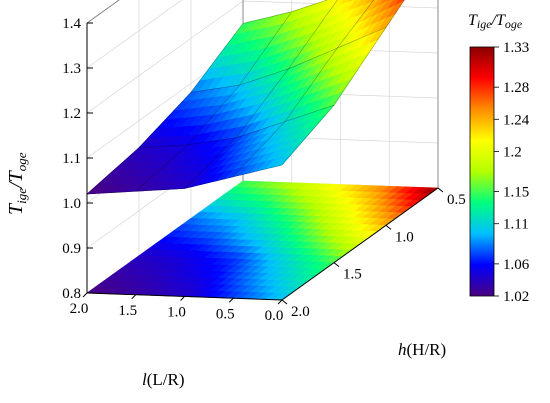 This screenshot has width=550, height=403. What do you see at coordinates (352, 275) in the screenshot?
I see `h-tick-label: 1.5` at bounding box center [352, 275].